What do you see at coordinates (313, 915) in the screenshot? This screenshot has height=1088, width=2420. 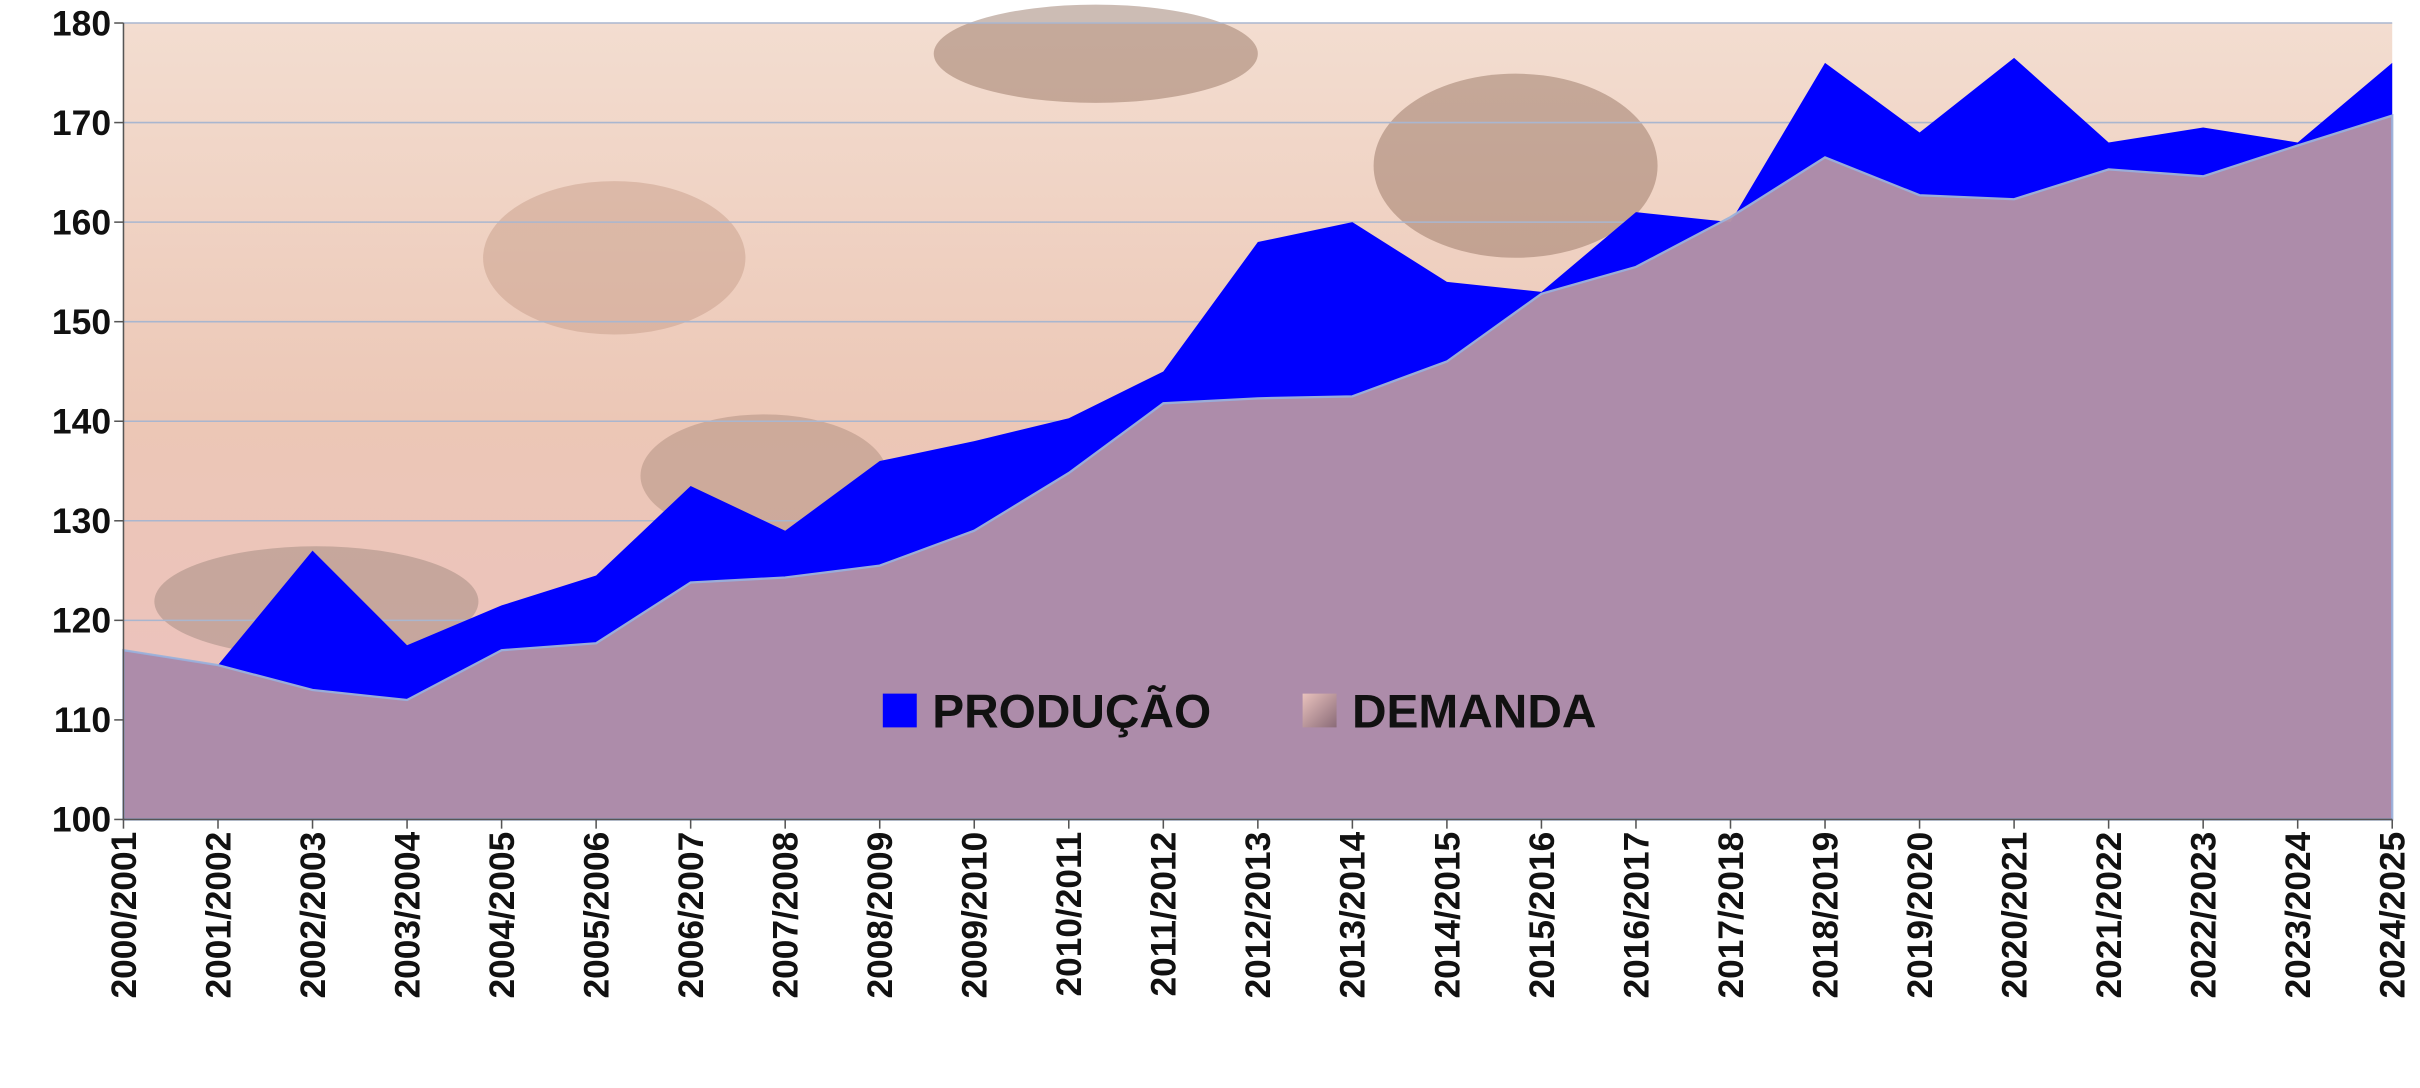 I see `x-tick-label: 2002/2003` at bounding box center [313, 915].